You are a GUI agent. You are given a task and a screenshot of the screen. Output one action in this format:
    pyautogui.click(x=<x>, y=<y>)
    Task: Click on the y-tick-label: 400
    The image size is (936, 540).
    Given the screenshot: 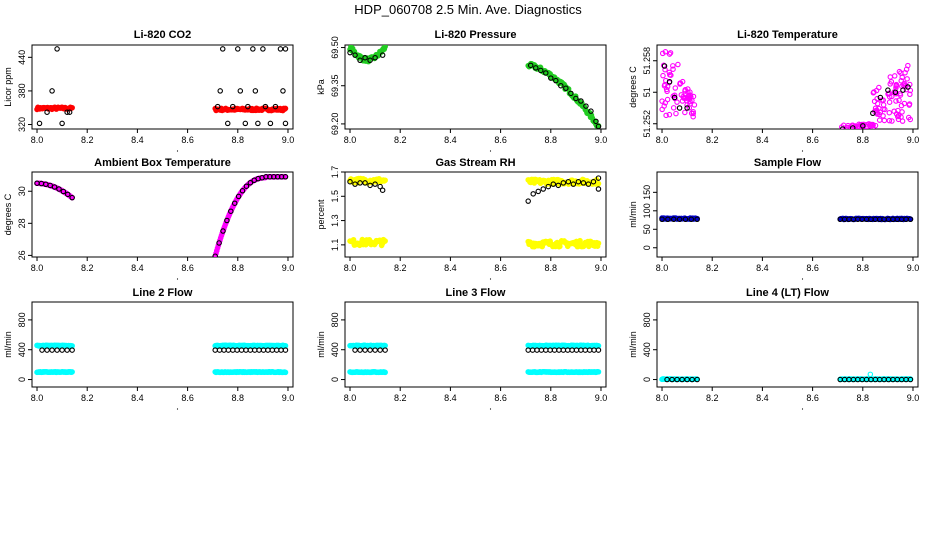 What is the action you would take?
    pyautogui.click(x=22, y=349)
    